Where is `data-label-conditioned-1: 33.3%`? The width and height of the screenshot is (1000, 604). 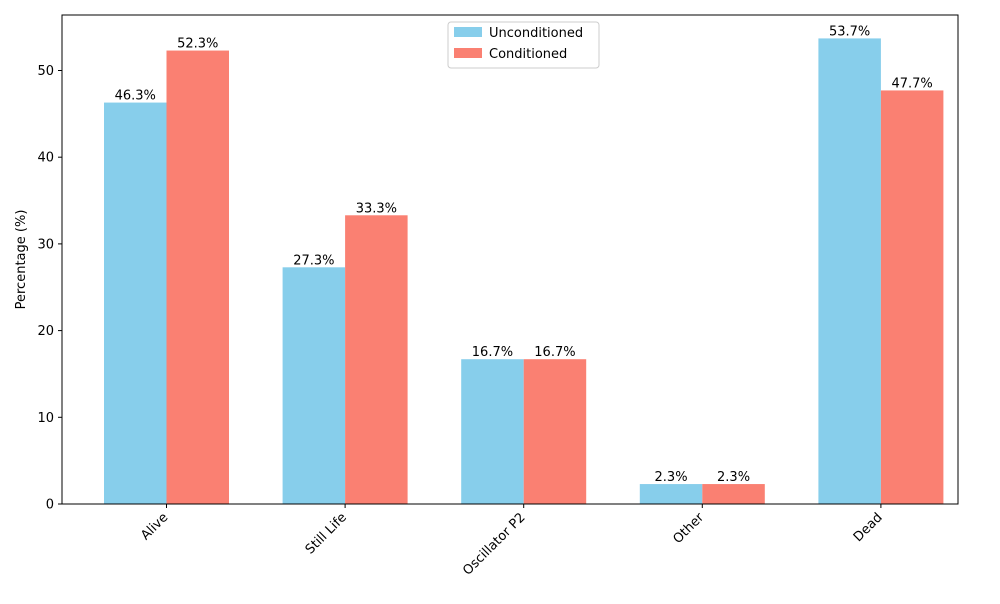 data-label-conditioned-1: 33.3% is located at coordinates (376, 208).